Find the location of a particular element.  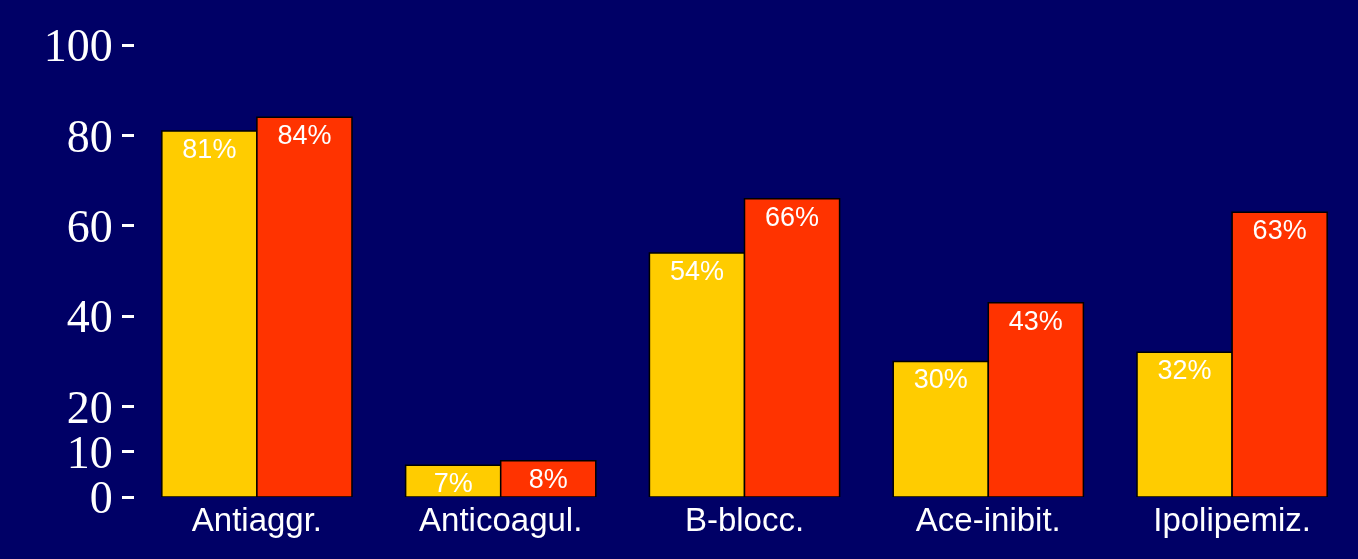

x-tick-label: Anticoagul. is located at coordinates (501, 519).